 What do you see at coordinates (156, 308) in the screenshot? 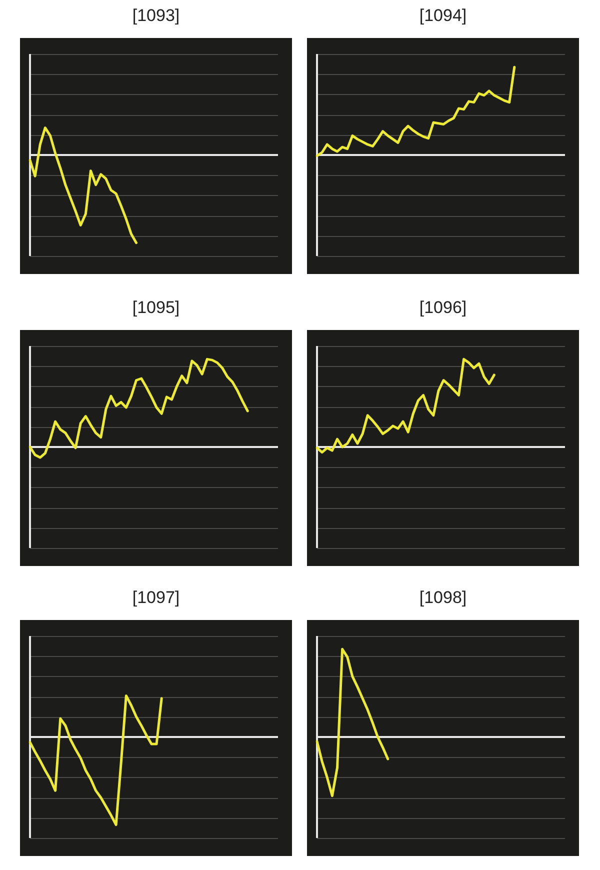
I see `chart-title: [1095]` at bounding box center [156, 308].